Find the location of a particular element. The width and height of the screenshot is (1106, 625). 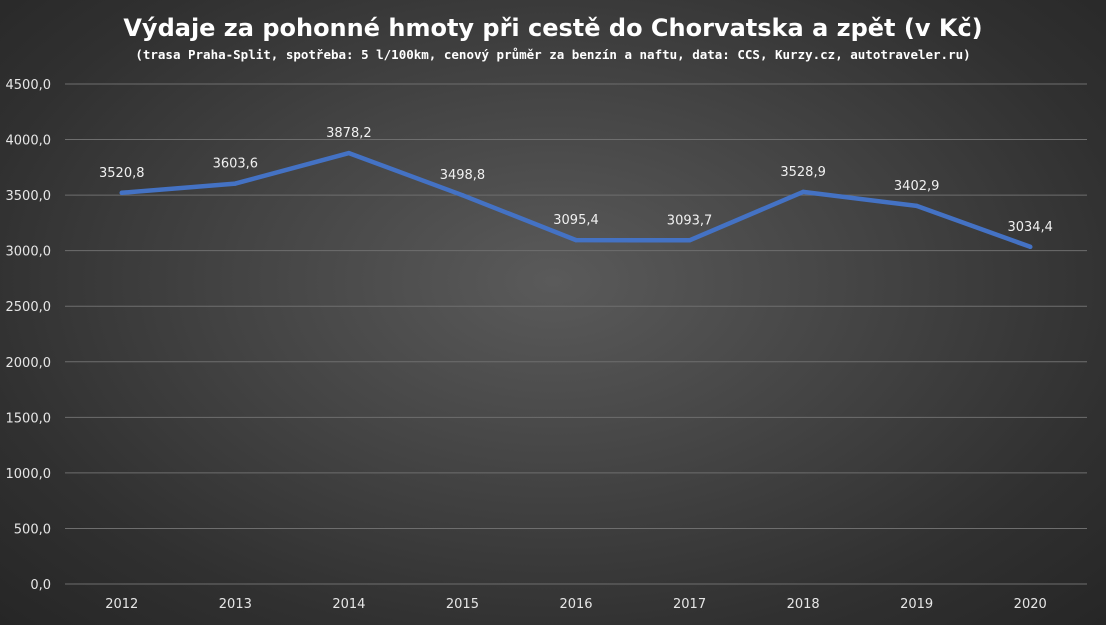

x-tick-label: 2014 is located at coordinates (348, 604).